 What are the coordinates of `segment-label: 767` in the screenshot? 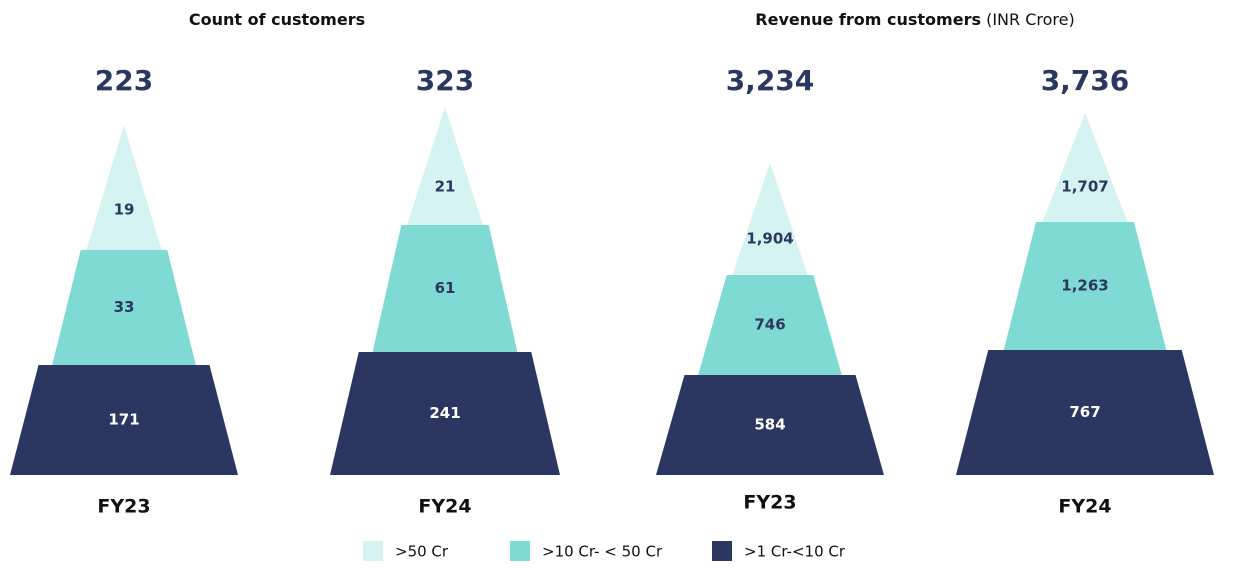 It's located at (1084, 412).